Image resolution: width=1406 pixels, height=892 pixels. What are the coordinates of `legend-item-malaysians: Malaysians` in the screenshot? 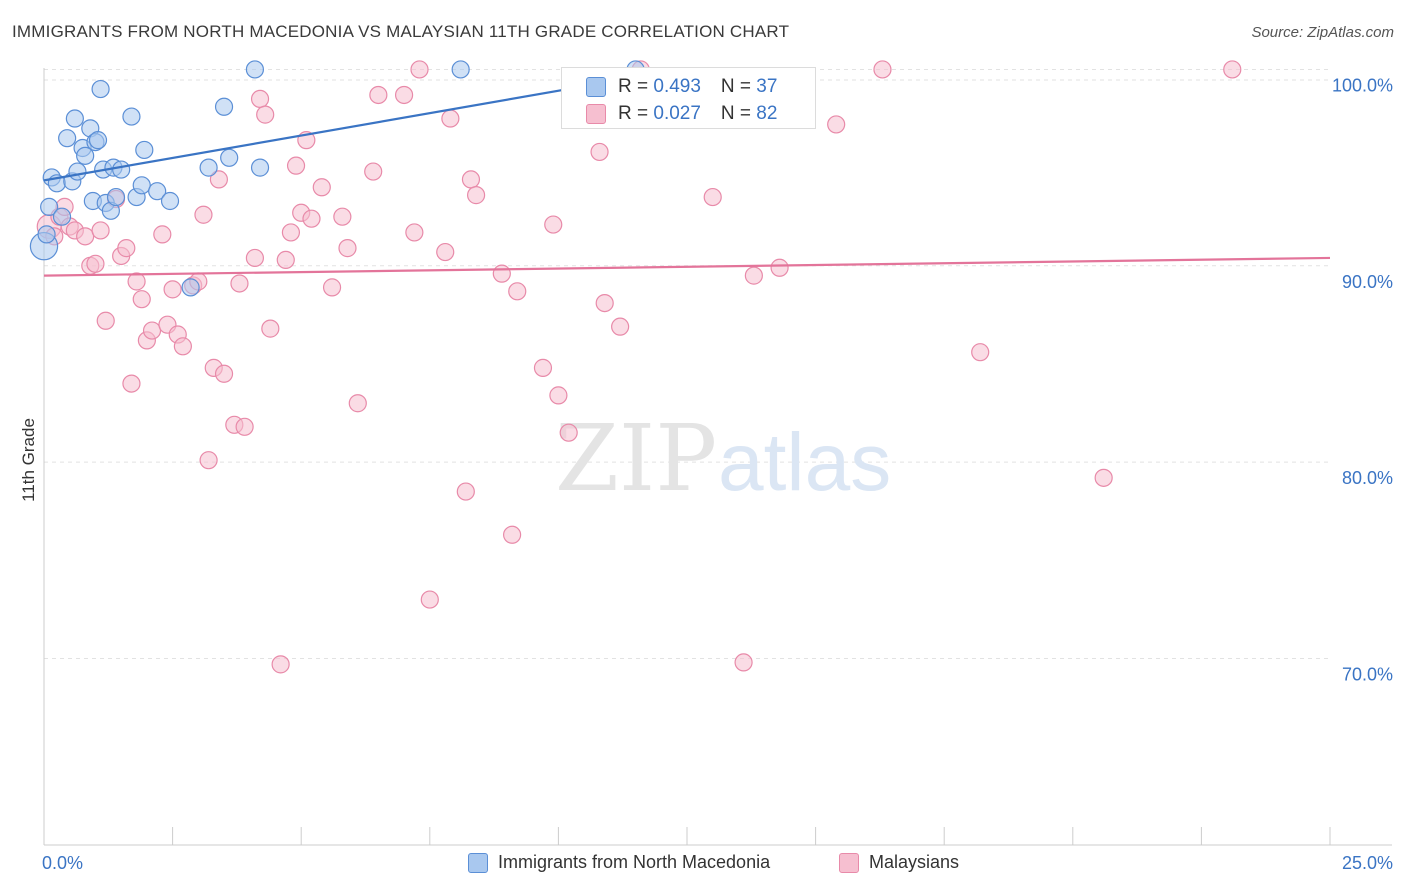 It's located at (899, 862).